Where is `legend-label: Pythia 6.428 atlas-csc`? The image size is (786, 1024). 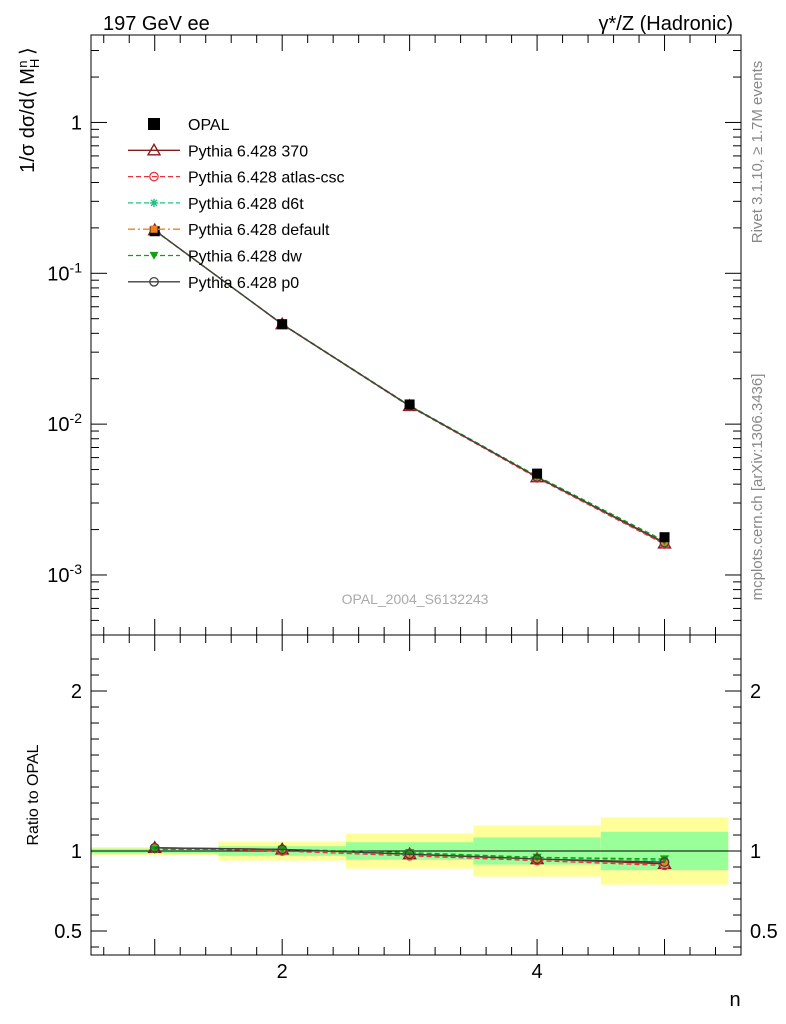 legend-label: Pythia 6.428 atlas-csc is located at coordinates (266, 178).